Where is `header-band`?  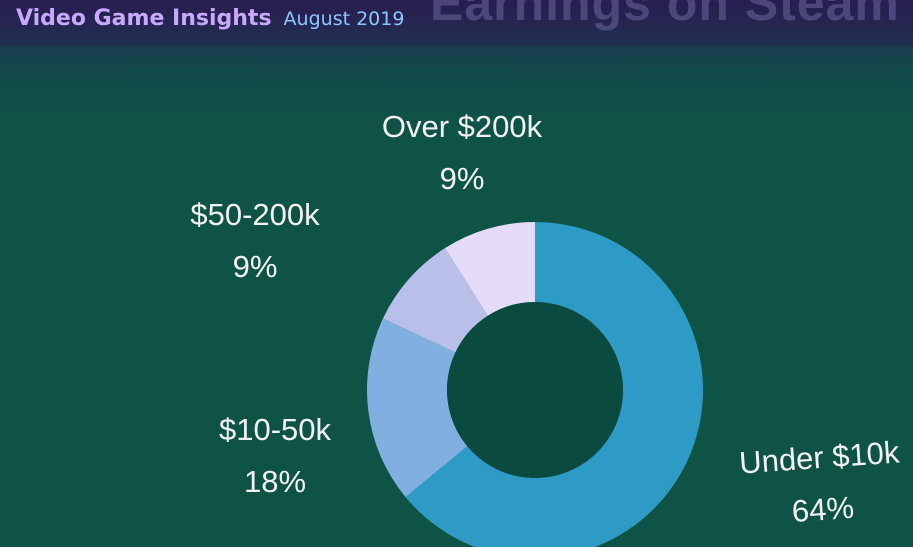
header-band is located at coordinates (456, 23).